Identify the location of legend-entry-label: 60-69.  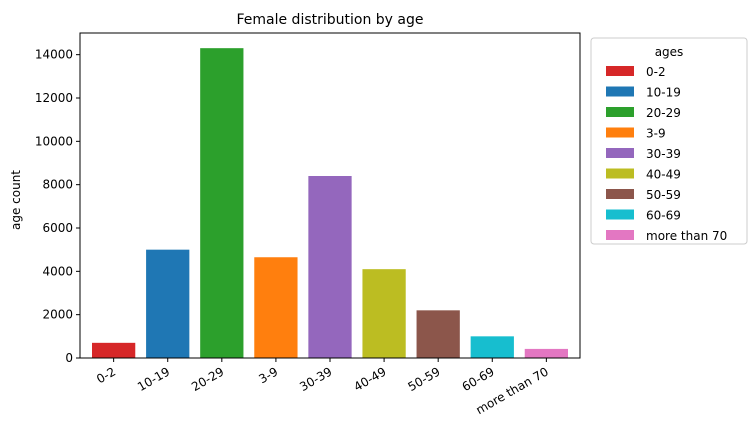
(663, 216).